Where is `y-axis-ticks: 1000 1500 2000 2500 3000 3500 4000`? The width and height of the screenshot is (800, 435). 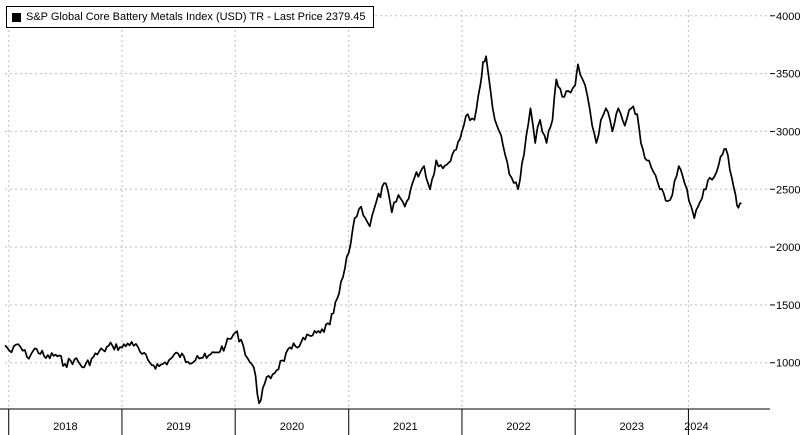
y-axis-ticks: 1000 1500 2000 2500 3000 3500 4000 is located at coordinates (785, 190).